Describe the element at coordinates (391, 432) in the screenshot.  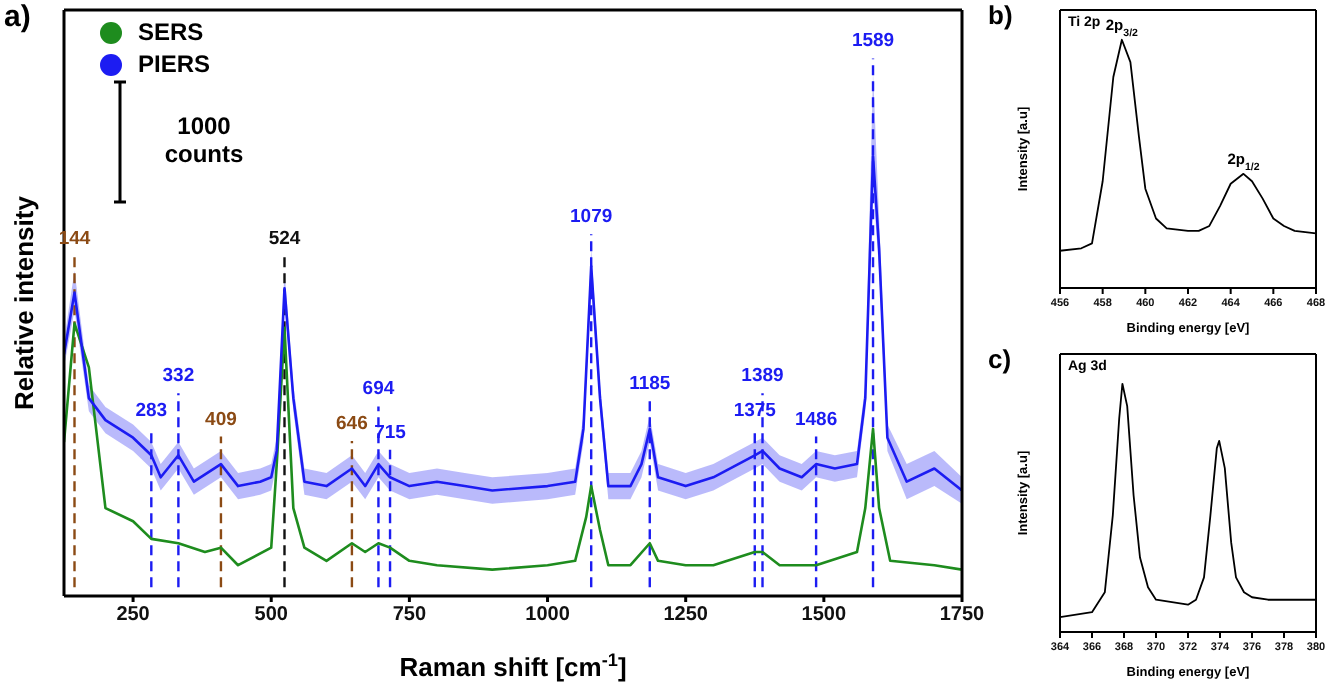
I see `ref-line-label: 715` at that location.